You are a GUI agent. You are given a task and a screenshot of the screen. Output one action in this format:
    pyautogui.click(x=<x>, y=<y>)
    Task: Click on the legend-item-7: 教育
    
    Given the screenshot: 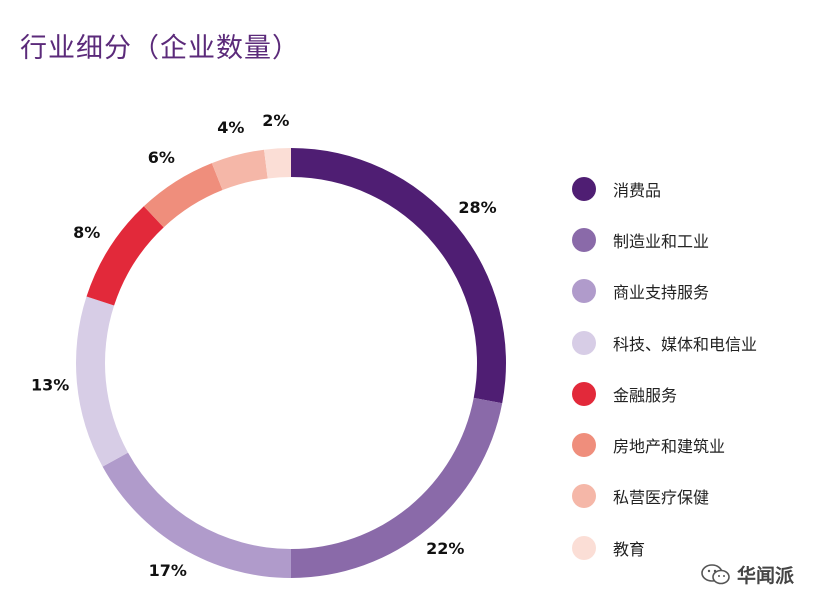 What is the action you would take?
    pyautogui.click(x=664, y=547)
    